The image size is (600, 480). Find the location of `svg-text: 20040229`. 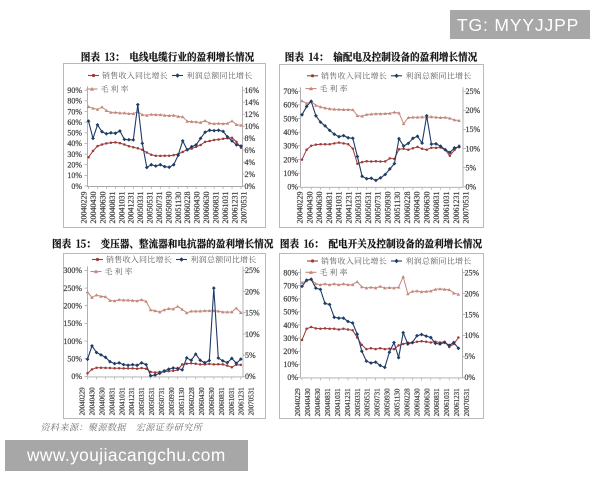

svg-text: 20040229 is located at coordinates (300, 208).